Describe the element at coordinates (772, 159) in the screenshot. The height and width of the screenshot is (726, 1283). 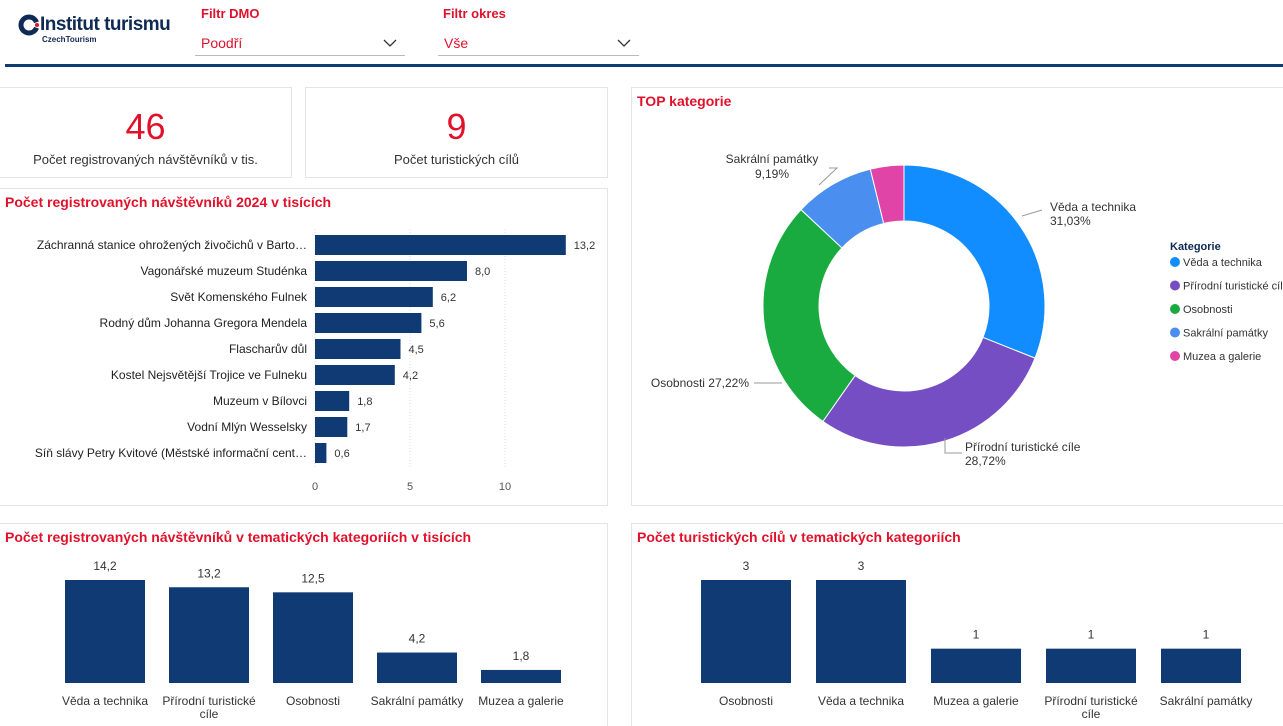
I see `data-label-name: Sakrální památky` at that location.